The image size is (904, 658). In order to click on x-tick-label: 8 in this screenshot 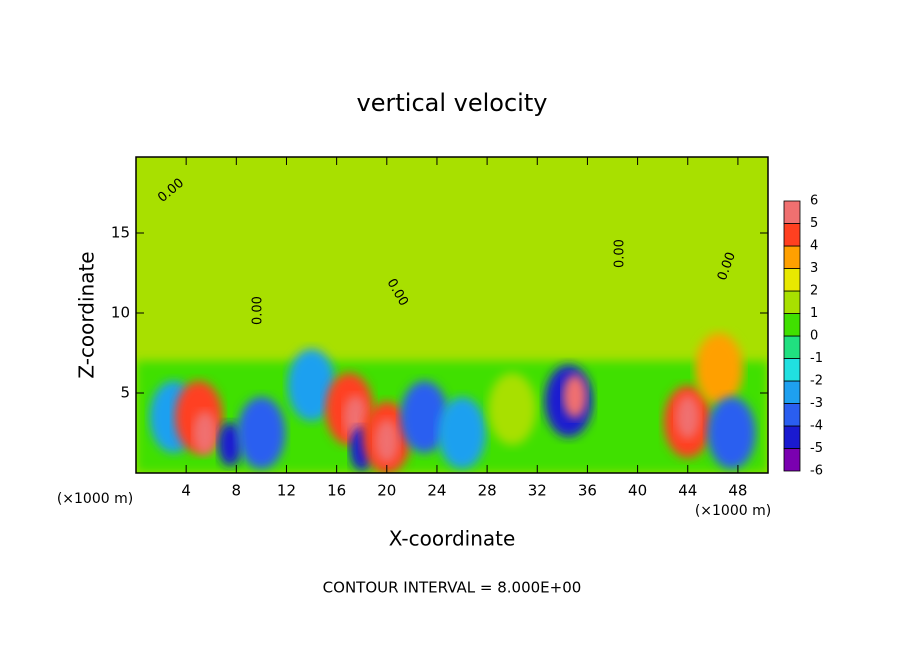, I will do `click(237, 491)`.